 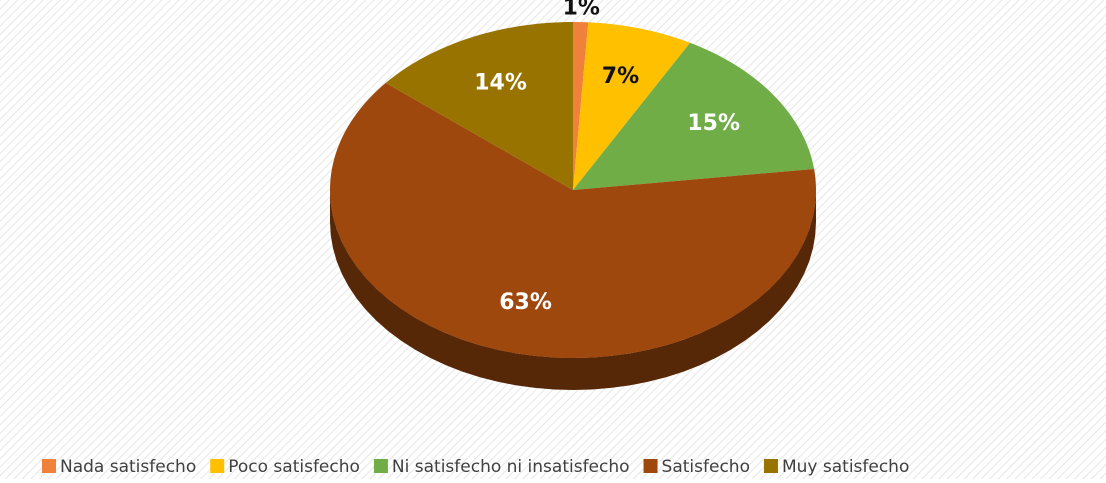 What do you see at coordinates (581, 10) in the screenshot?
I see `data-label: 1%` at bounding box center [581, 10].